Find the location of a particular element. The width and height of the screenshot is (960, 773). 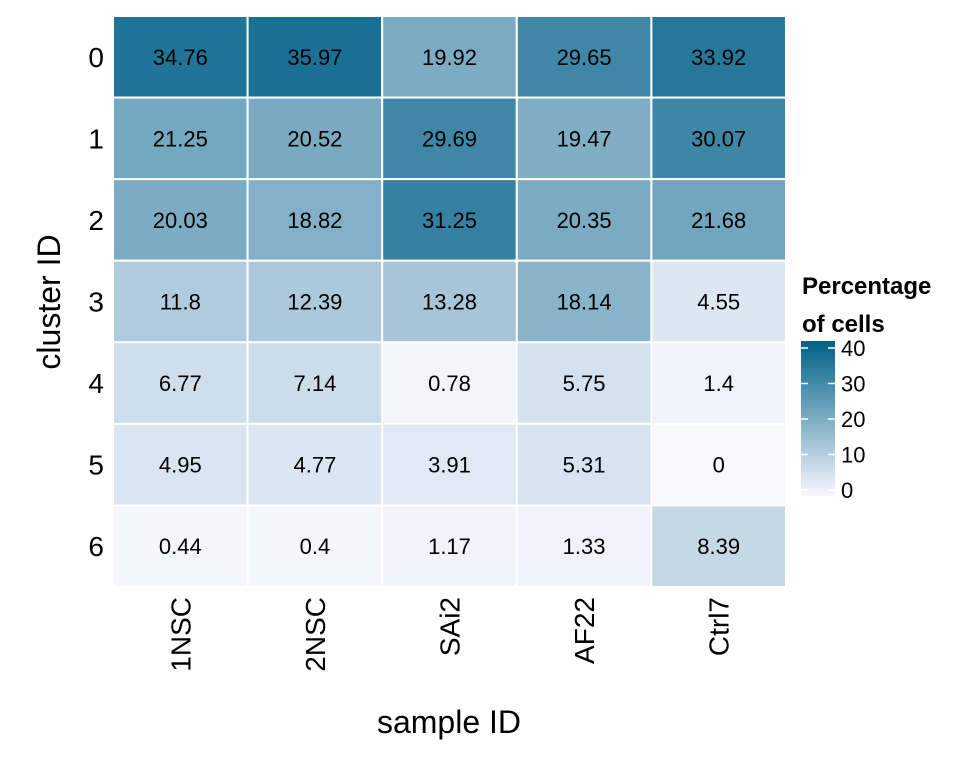

colorbar-tick-label: 0 is located at coordinates (847, 490).